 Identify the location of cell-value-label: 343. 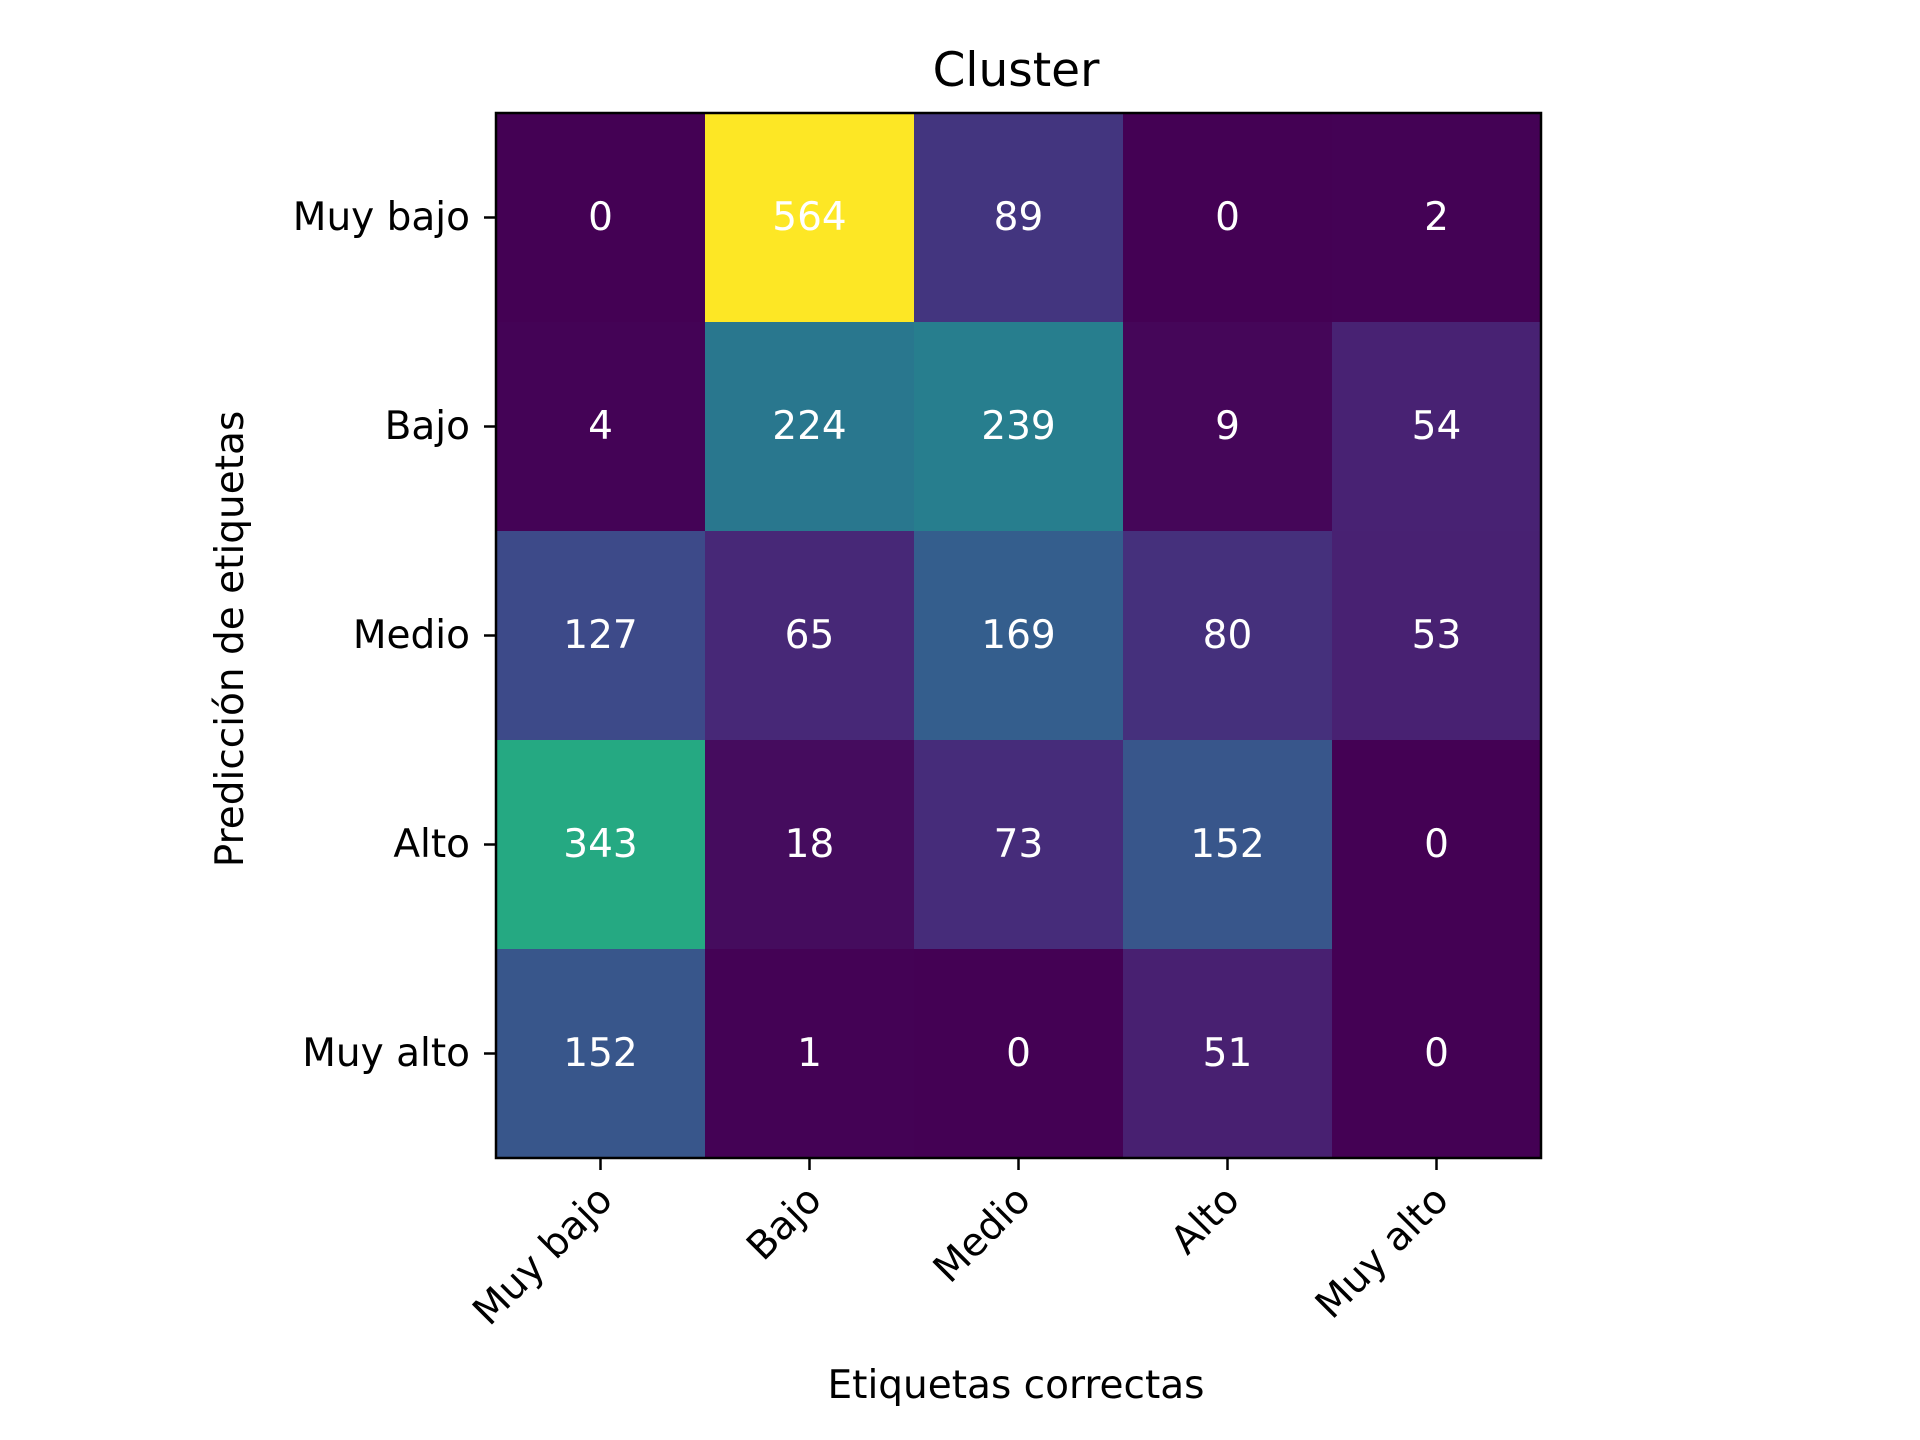
(600, 844).